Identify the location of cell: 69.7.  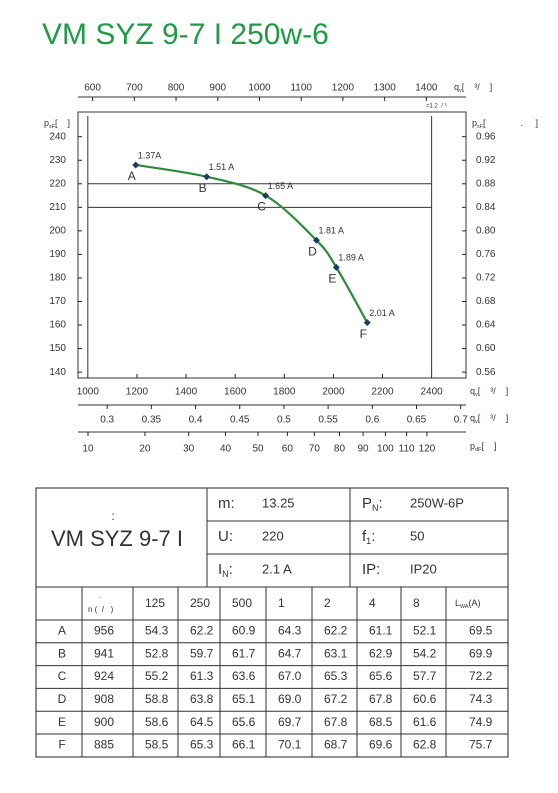
(290, 722).